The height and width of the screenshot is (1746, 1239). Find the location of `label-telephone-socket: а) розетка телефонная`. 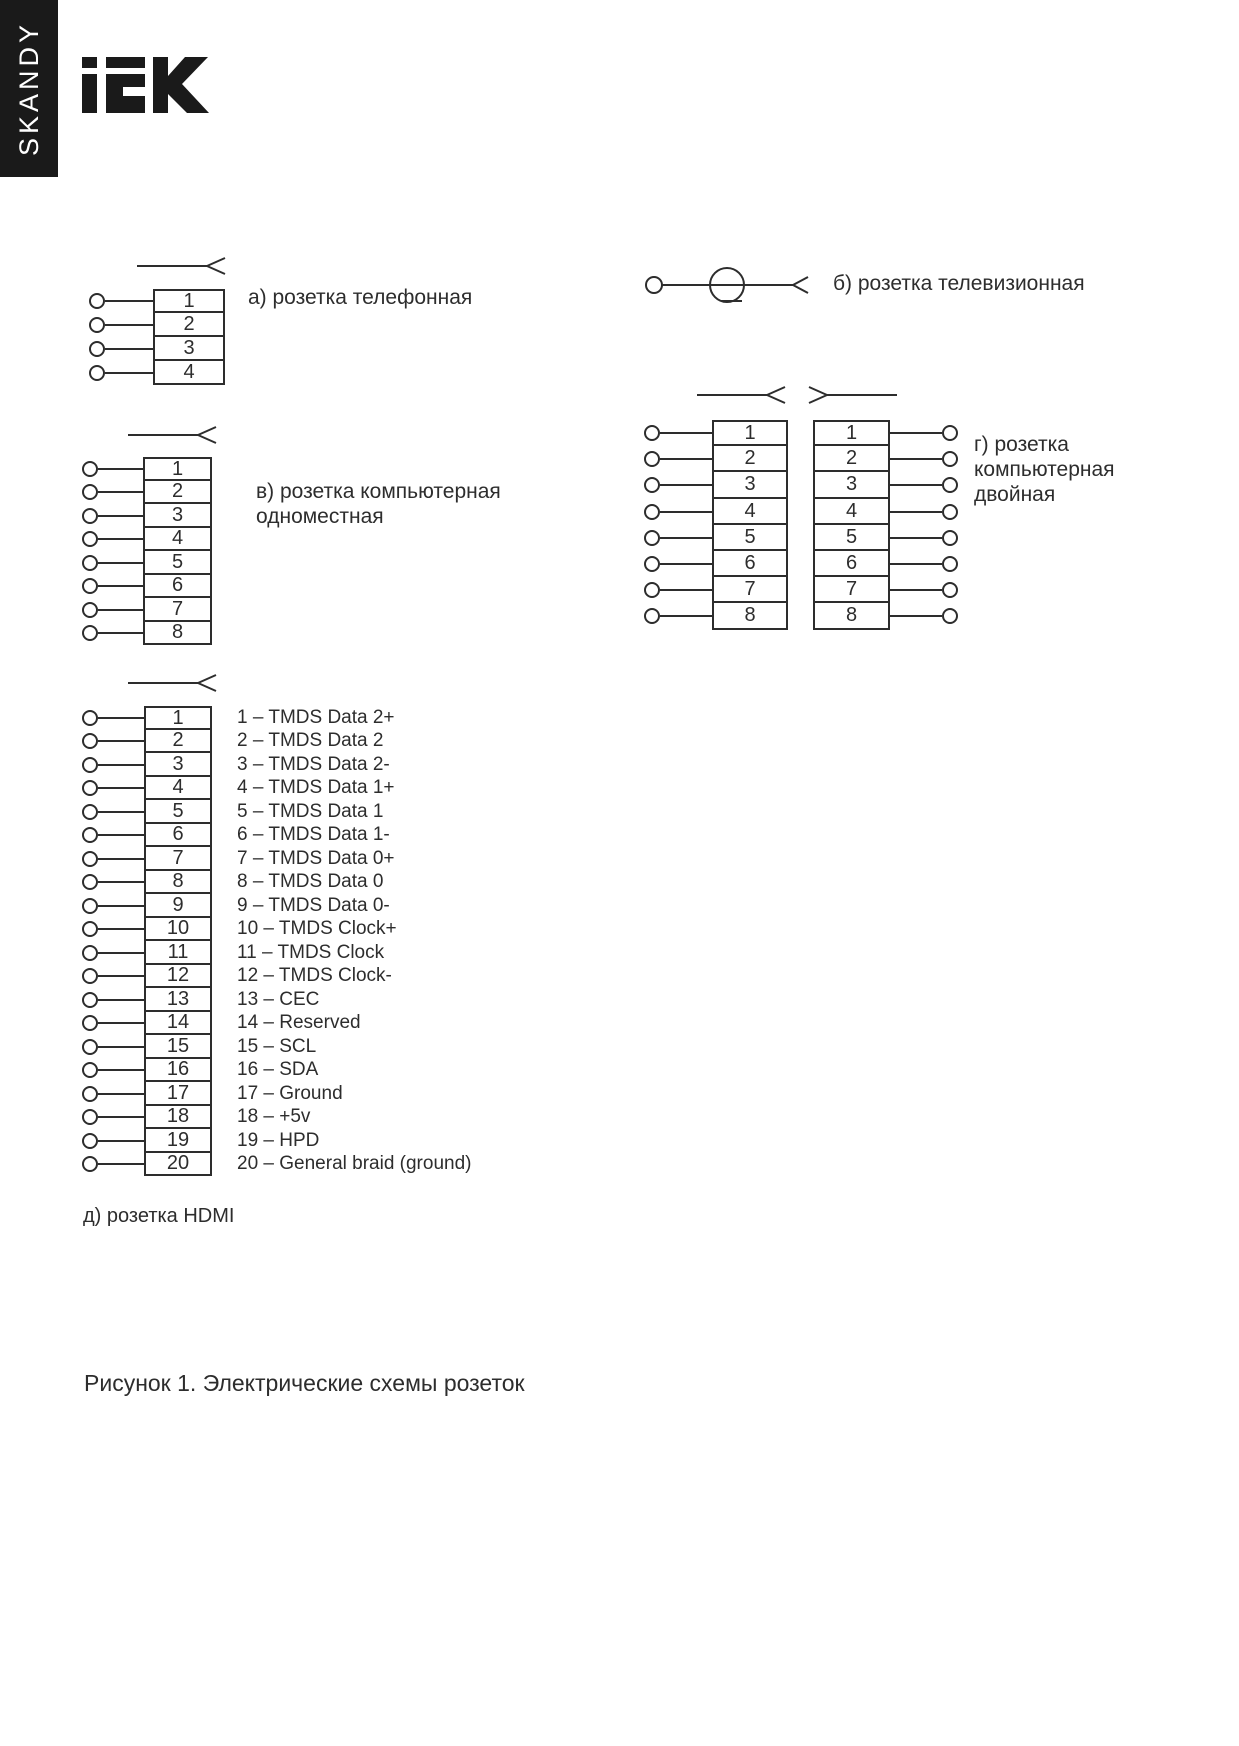

label-telephone-socket: а) розетка телефонная is located at coordinates (360, 297).